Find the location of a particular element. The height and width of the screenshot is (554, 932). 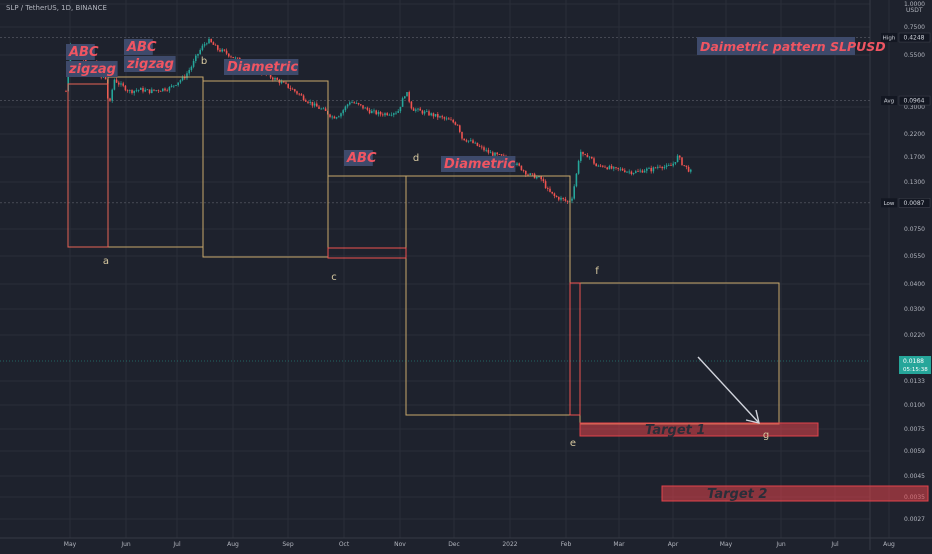

x-tick-label: Sep is located at coordinates (288, 544).